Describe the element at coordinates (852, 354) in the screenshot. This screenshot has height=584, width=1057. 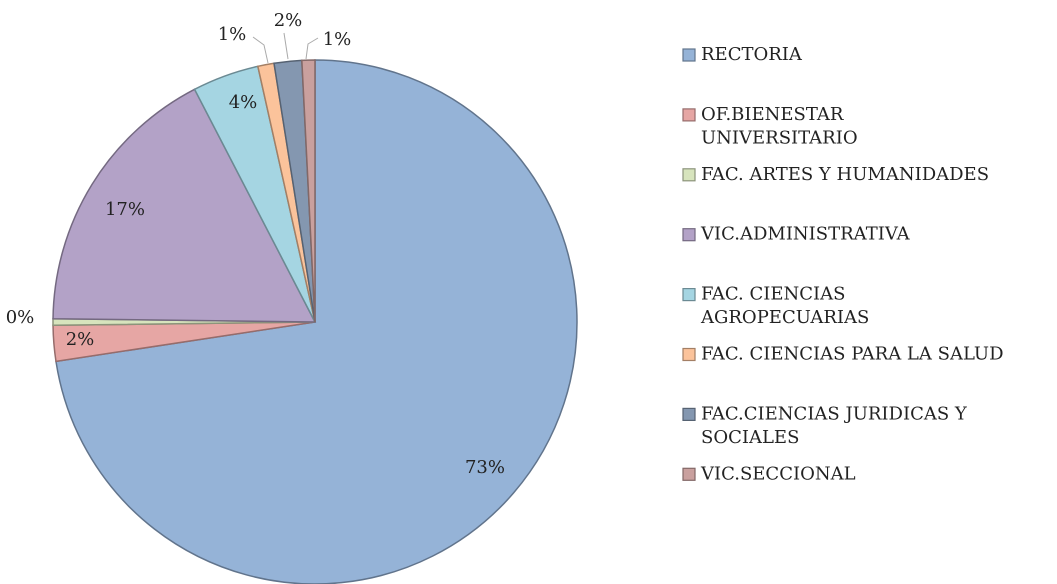
I see `legend-label: FAC. CIENCIAS PARA LA SALUD` at that location.